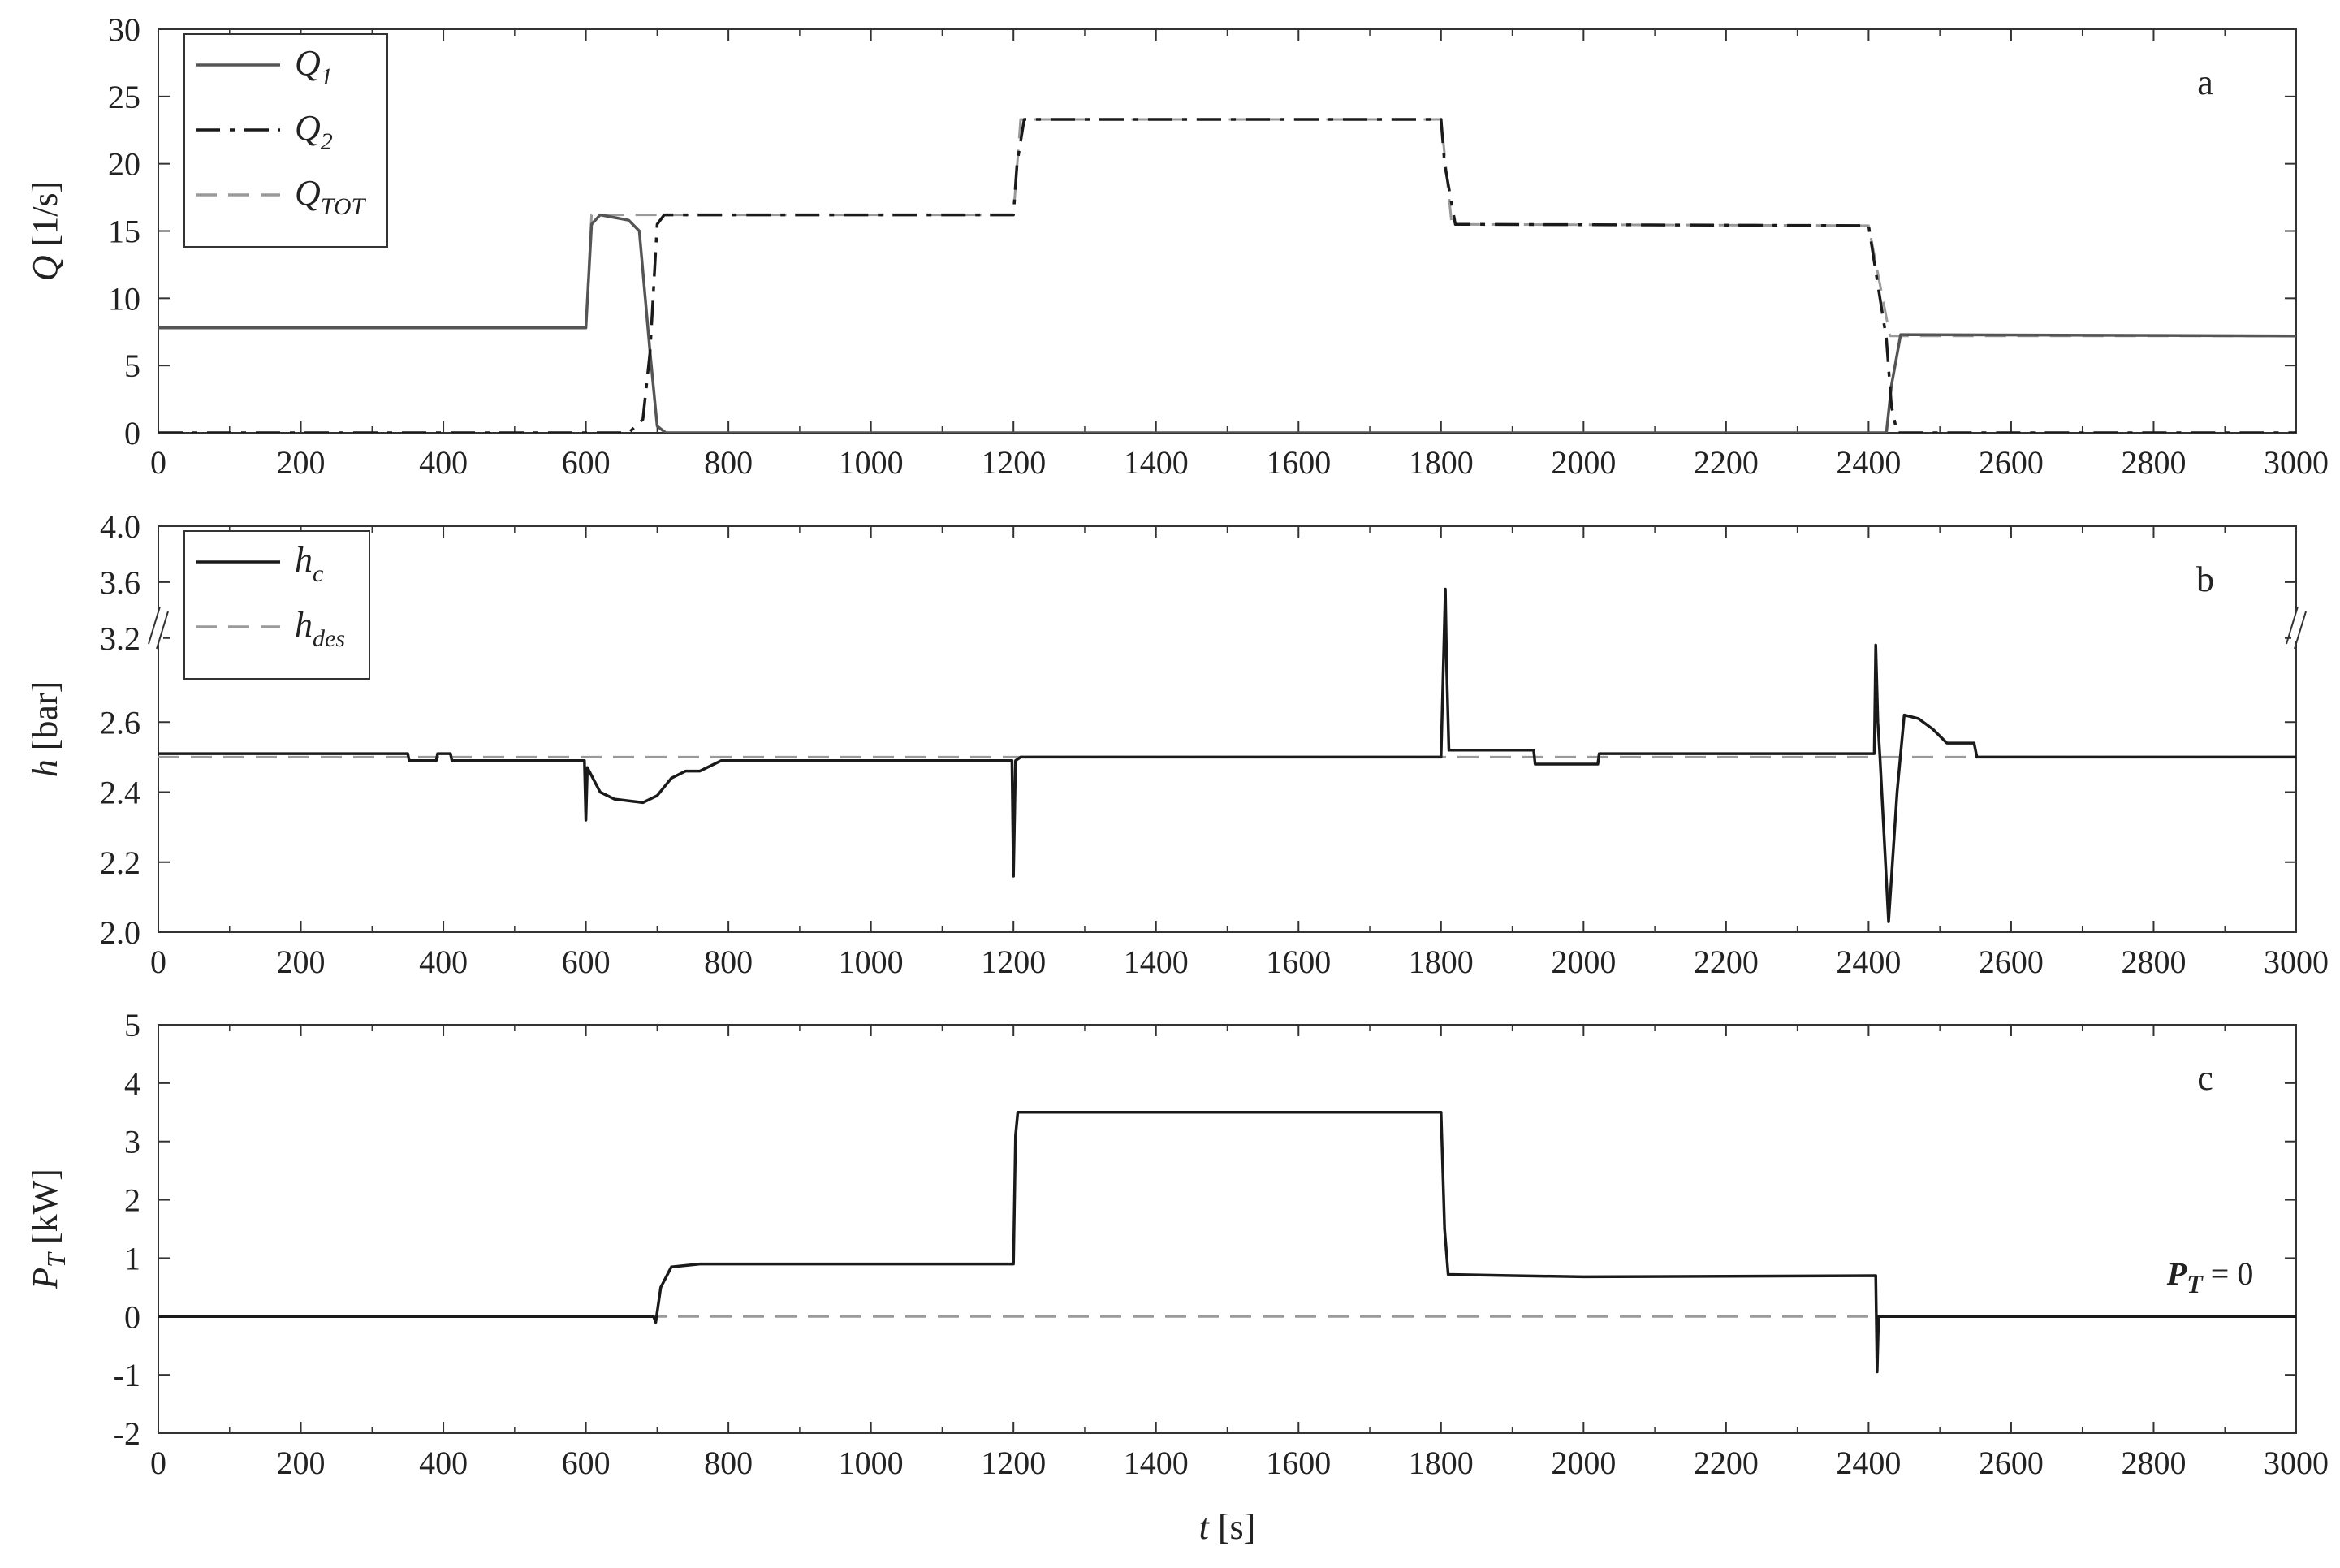  What do you see at coordinates (124, 232) in the screenshot?
I see `y-tick-label: 15` at bounding box center [124, 232].